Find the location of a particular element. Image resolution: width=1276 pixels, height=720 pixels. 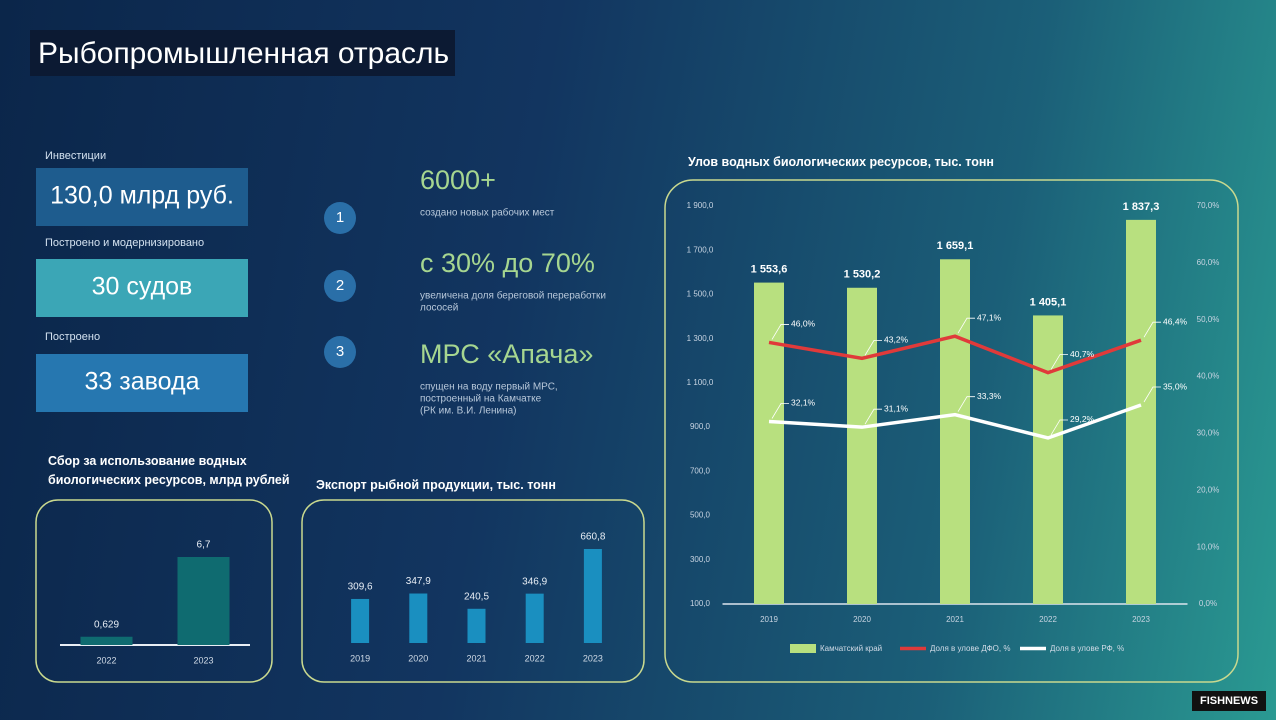

brand-box is located at coordinates (1229, 701).